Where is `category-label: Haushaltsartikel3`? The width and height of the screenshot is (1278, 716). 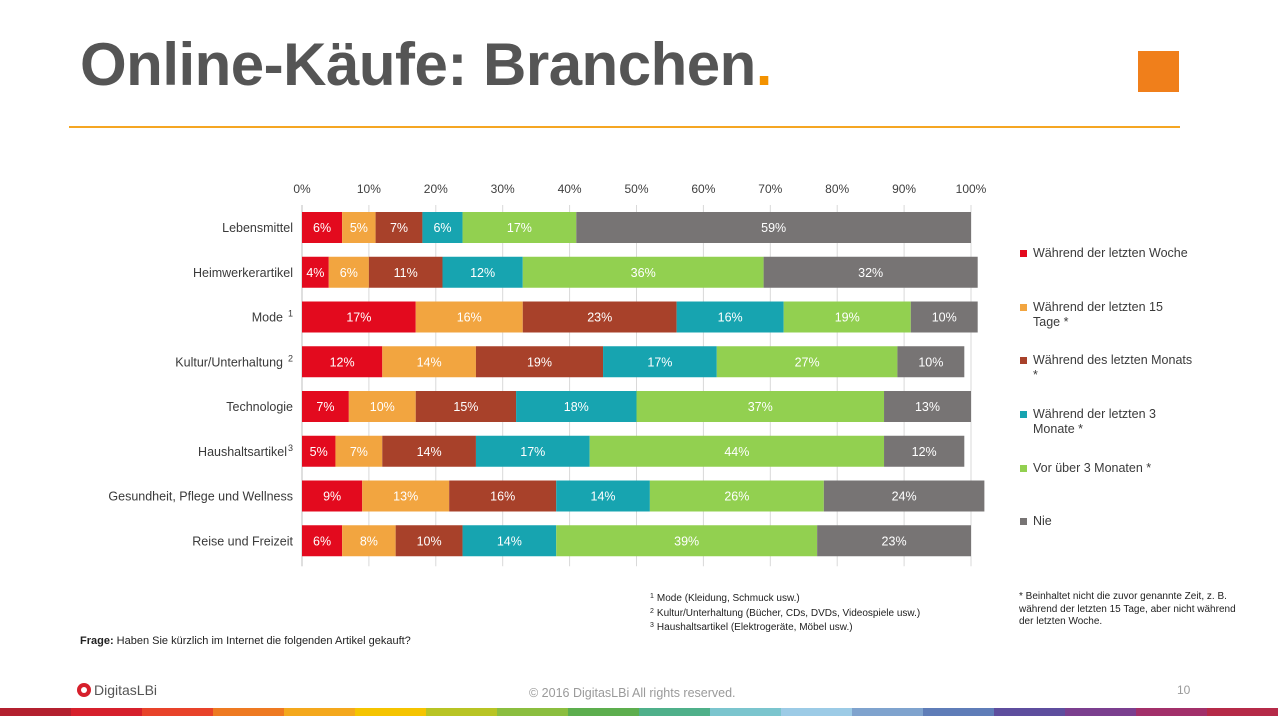
category-label: Haushaltsartikel3 is located at coordinates (245, 451).